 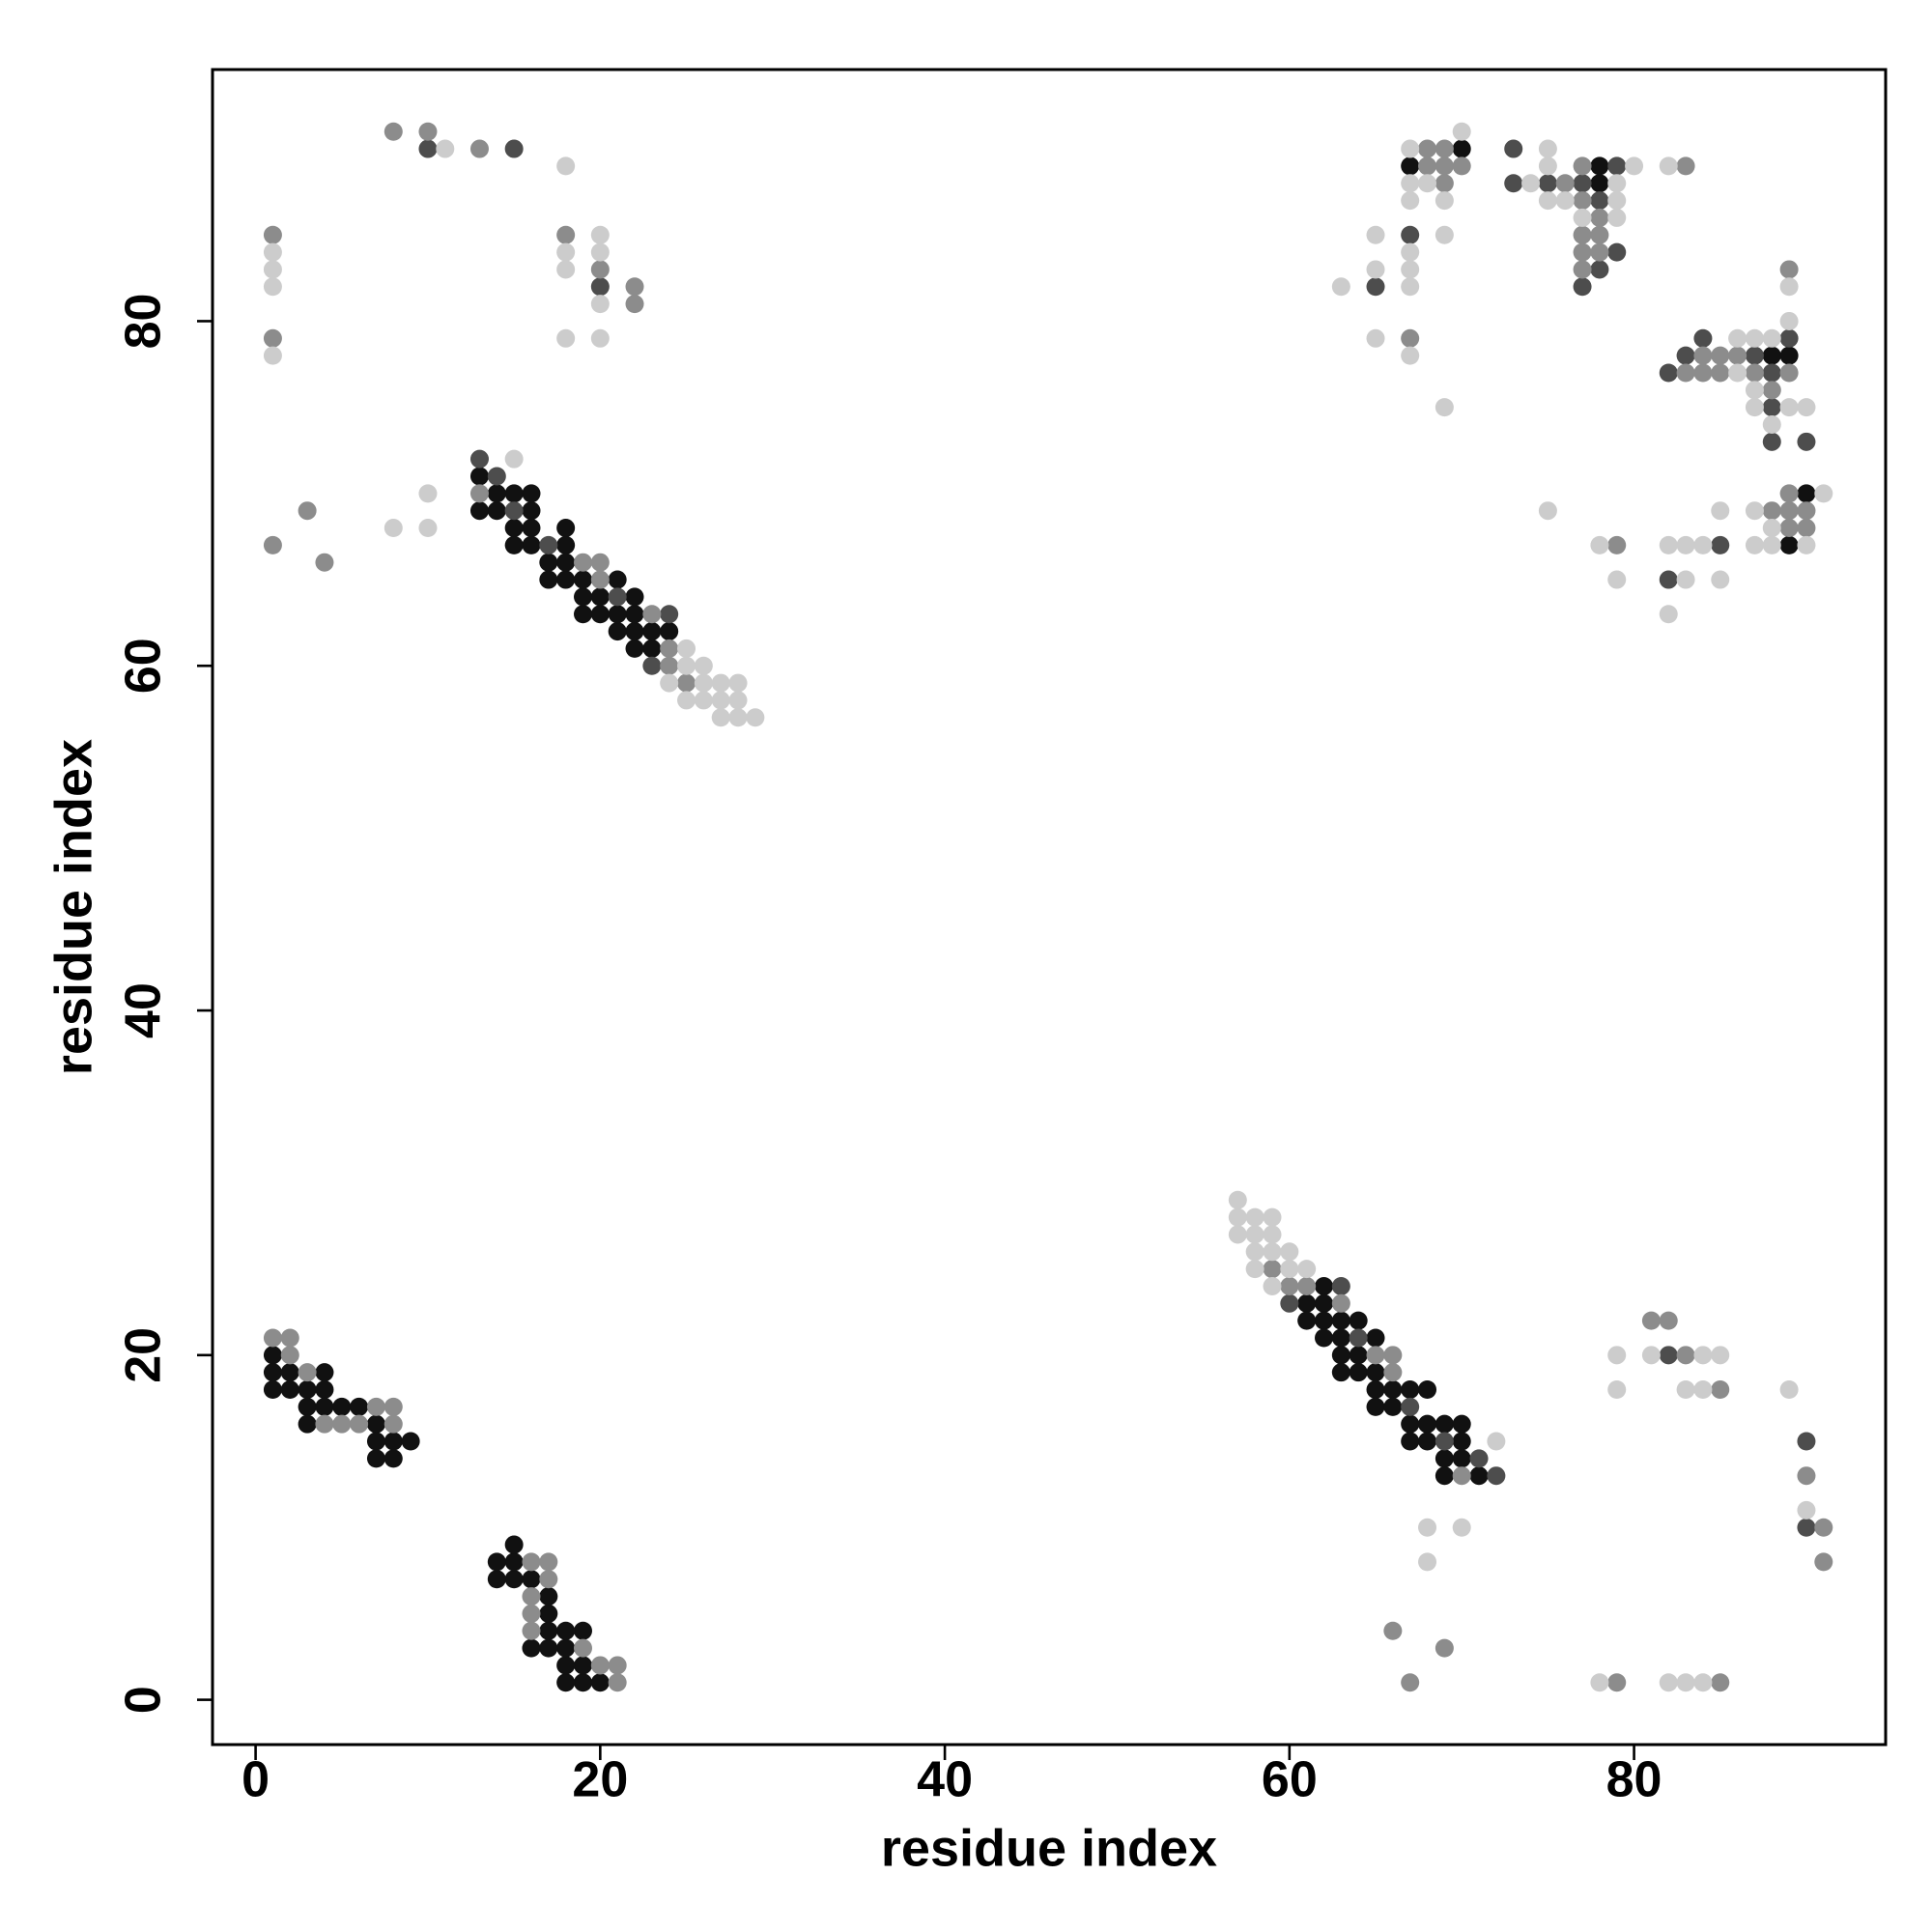 What do you see at coordinates (1634, 1780) in the screenshot?
I see `x-tick-label: 80` at bounding box center [1634, 1780].